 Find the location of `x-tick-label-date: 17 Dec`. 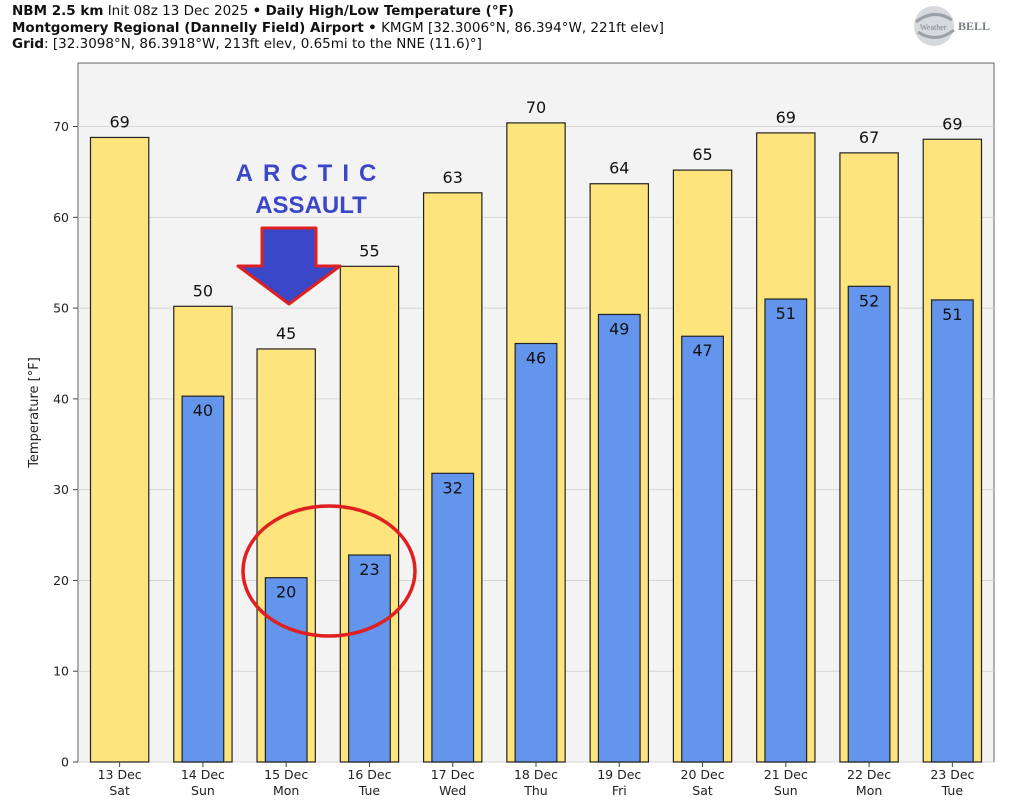

x-tick-label-date: 17 Dec is located at coordinates (453, 774).